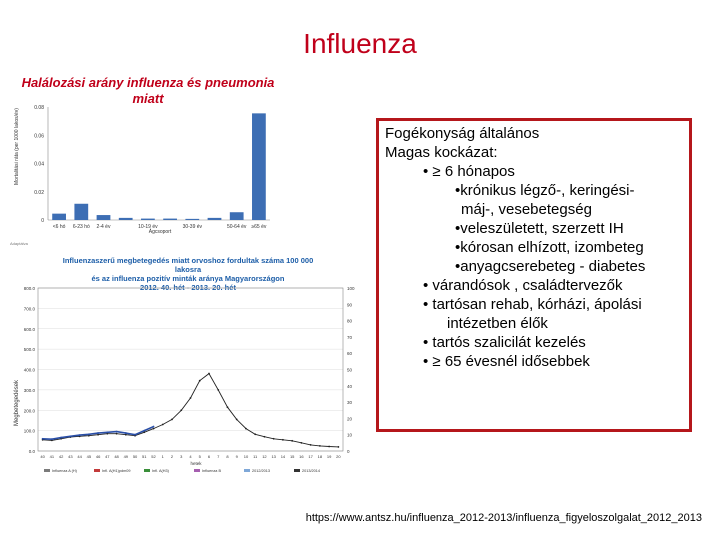 The image size is (720, 540). Describe the element at coordinates (30, 308) in the screenshot. I see `chart2-y-tick-label: 700.0` at that location.